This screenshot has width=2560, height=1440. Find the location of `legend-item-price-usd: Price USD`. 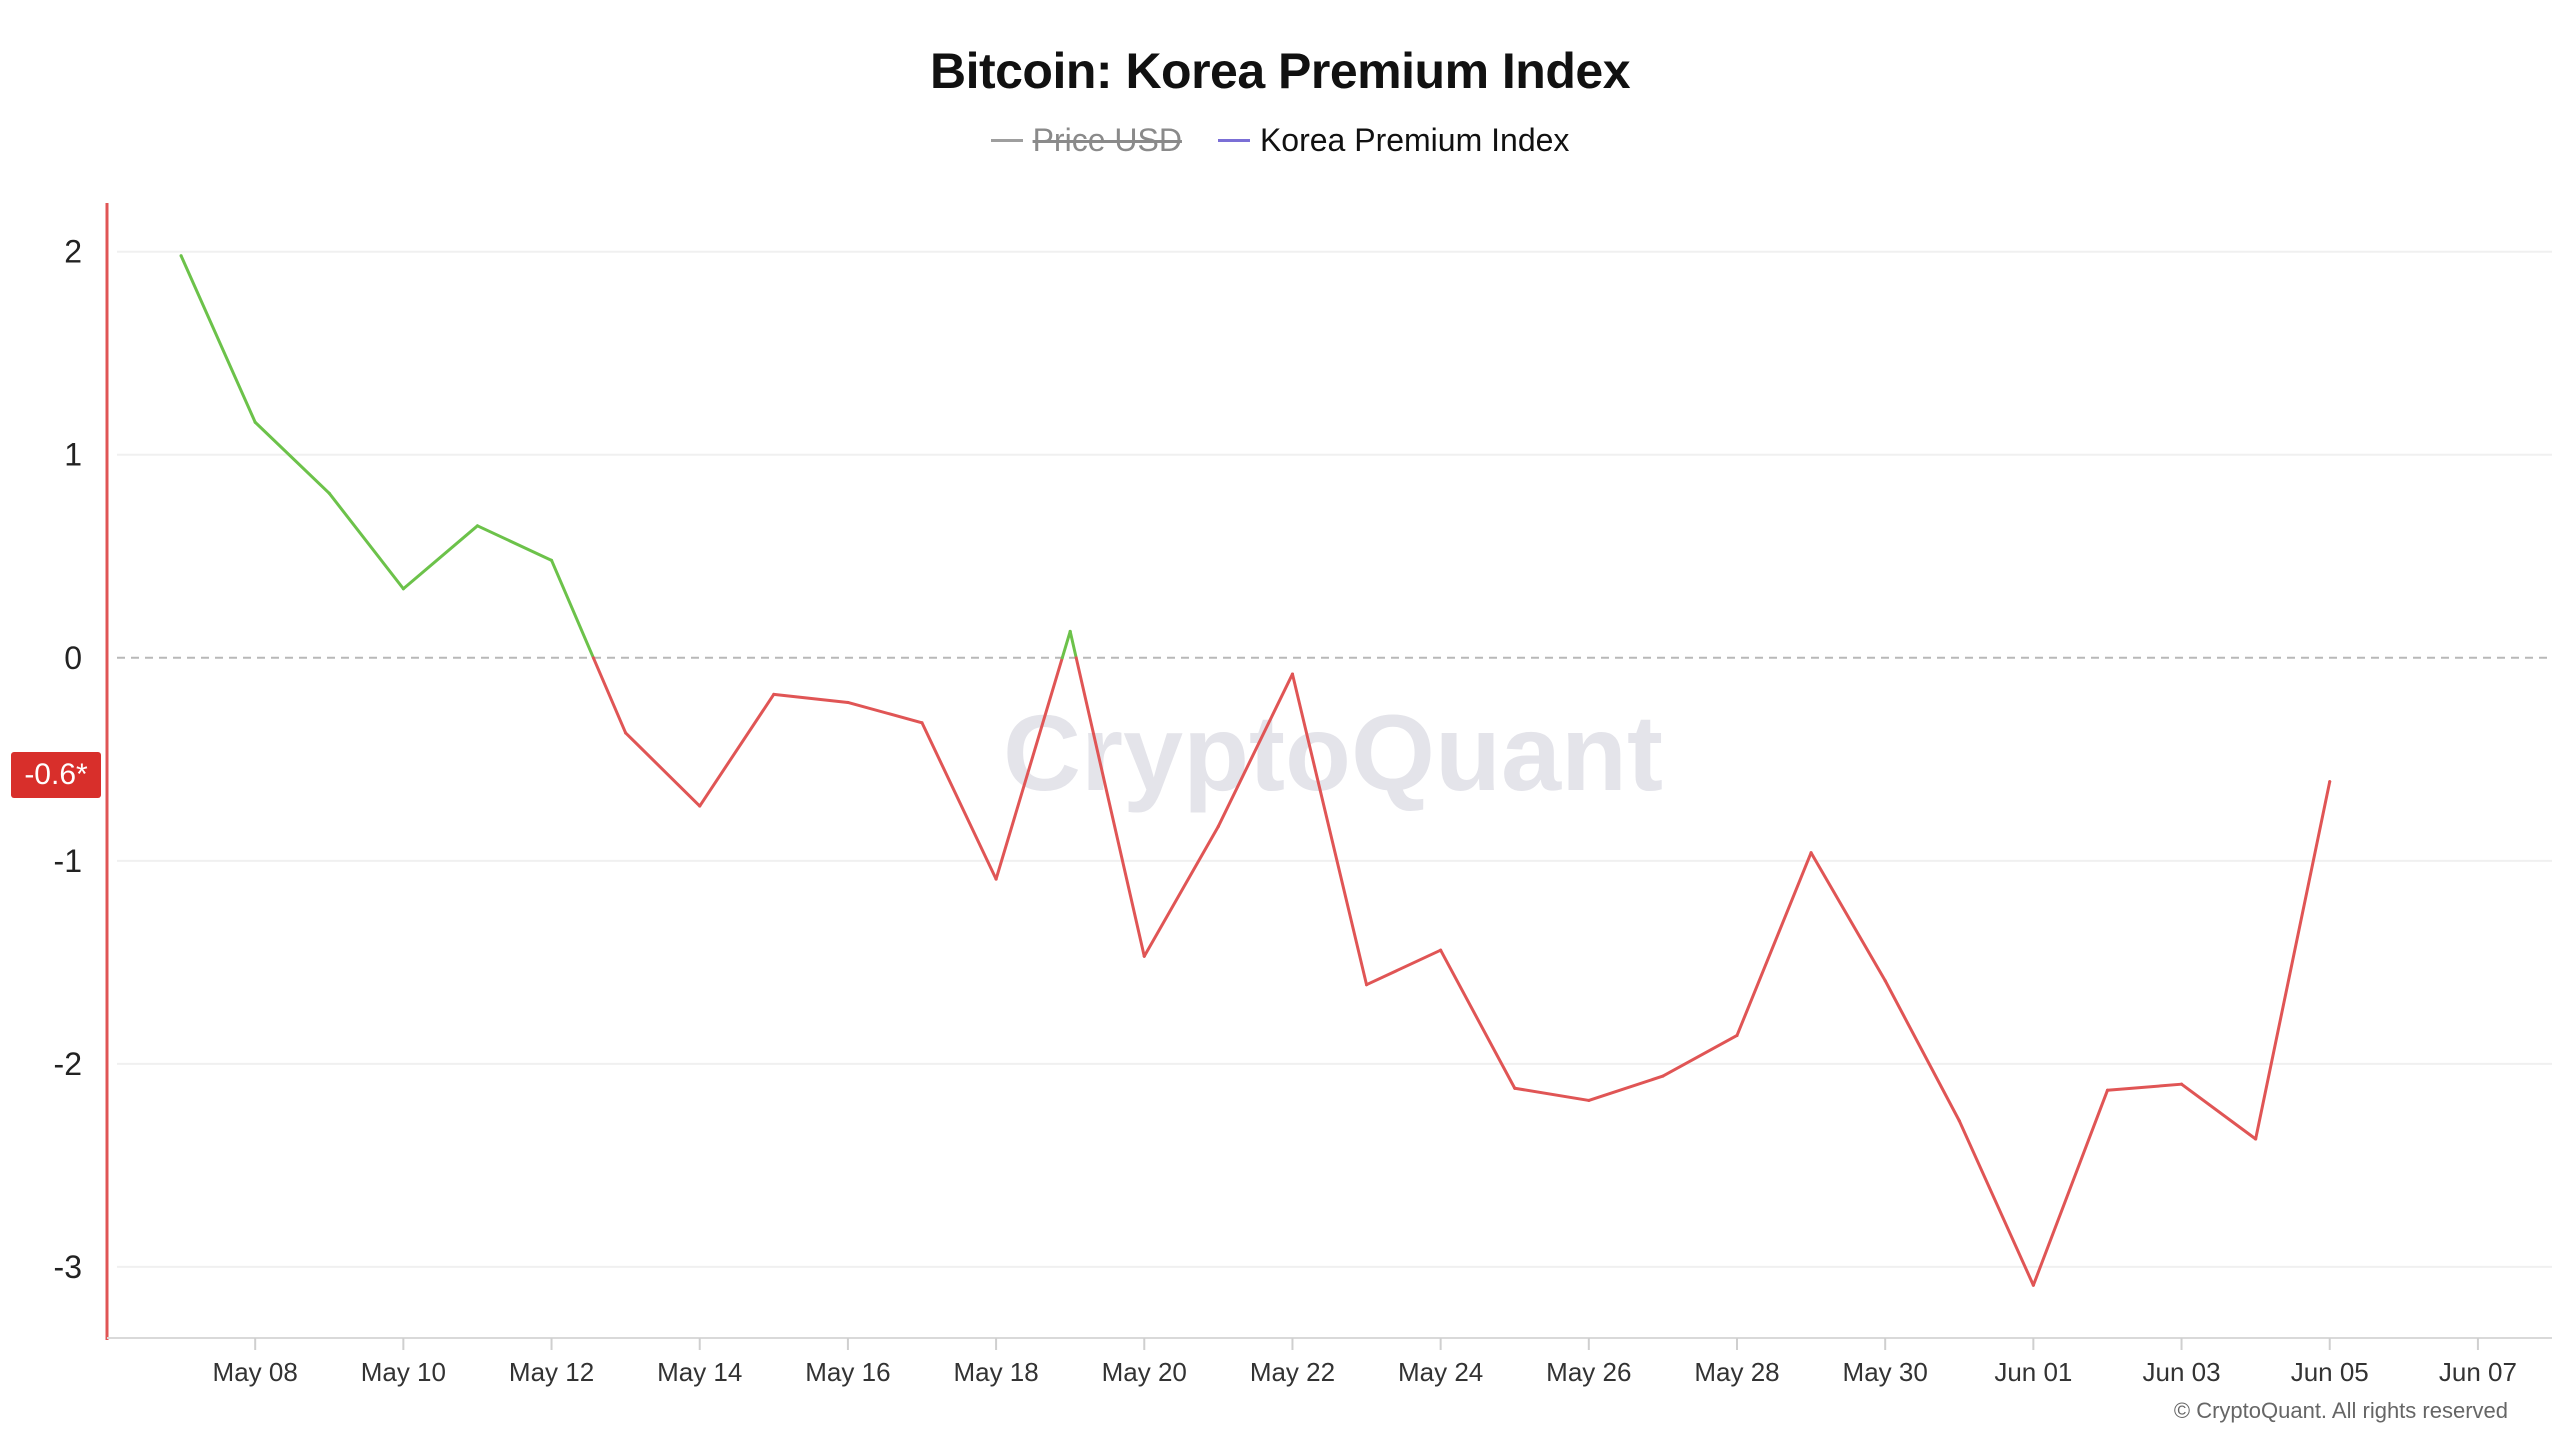

legend-item-price-usd: Price USD is located at coordinates (1086, 140).